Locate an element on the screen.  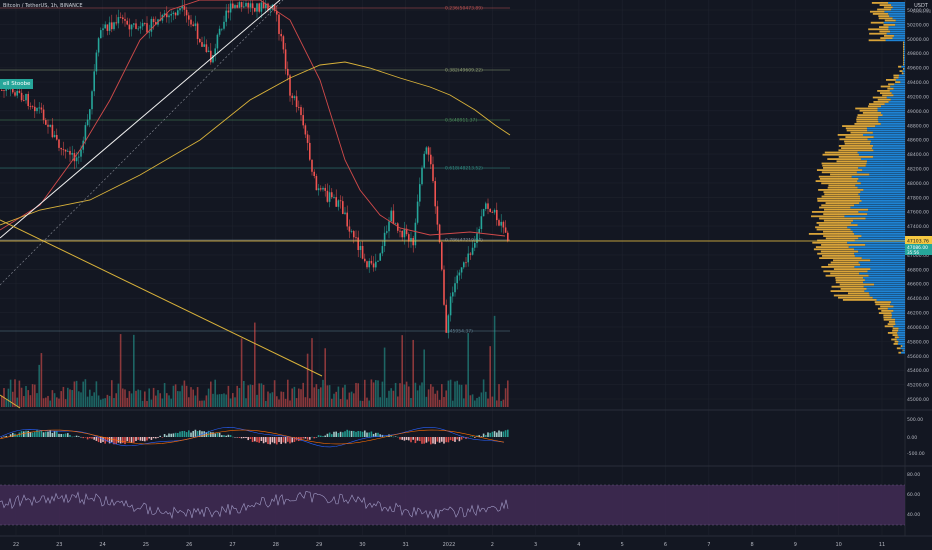
indicator-badge: ell Stoobe is located at coordinates (17, 84).